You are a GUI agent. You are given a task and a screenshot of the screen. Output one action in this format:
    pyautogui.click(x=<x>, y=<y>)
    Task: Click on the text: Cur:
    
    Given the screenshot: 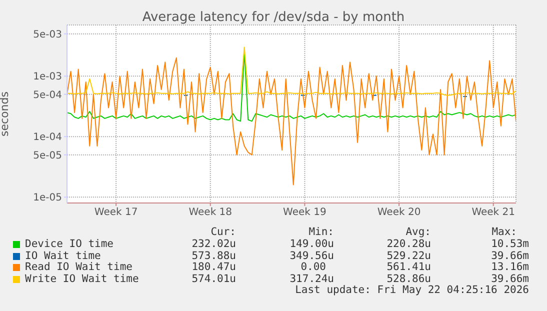 What is the action you would take?
    pyautogui.click(x=223, y=232)
    